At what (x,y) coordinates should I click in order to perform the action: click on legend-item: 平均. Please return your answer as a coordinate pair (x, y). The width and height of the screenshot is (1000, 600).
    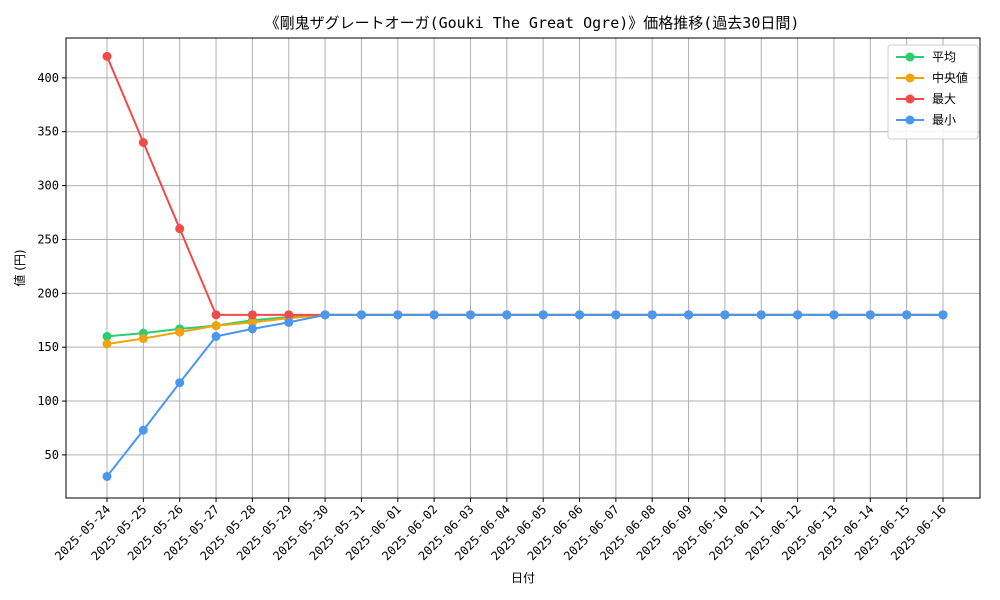
    Looking at the image, I should click on (926, 57).